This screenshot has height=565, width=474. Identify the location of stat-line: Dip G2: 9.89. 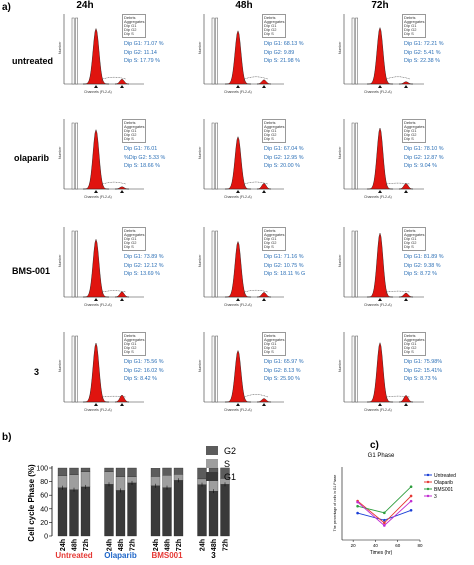
(279, 52).